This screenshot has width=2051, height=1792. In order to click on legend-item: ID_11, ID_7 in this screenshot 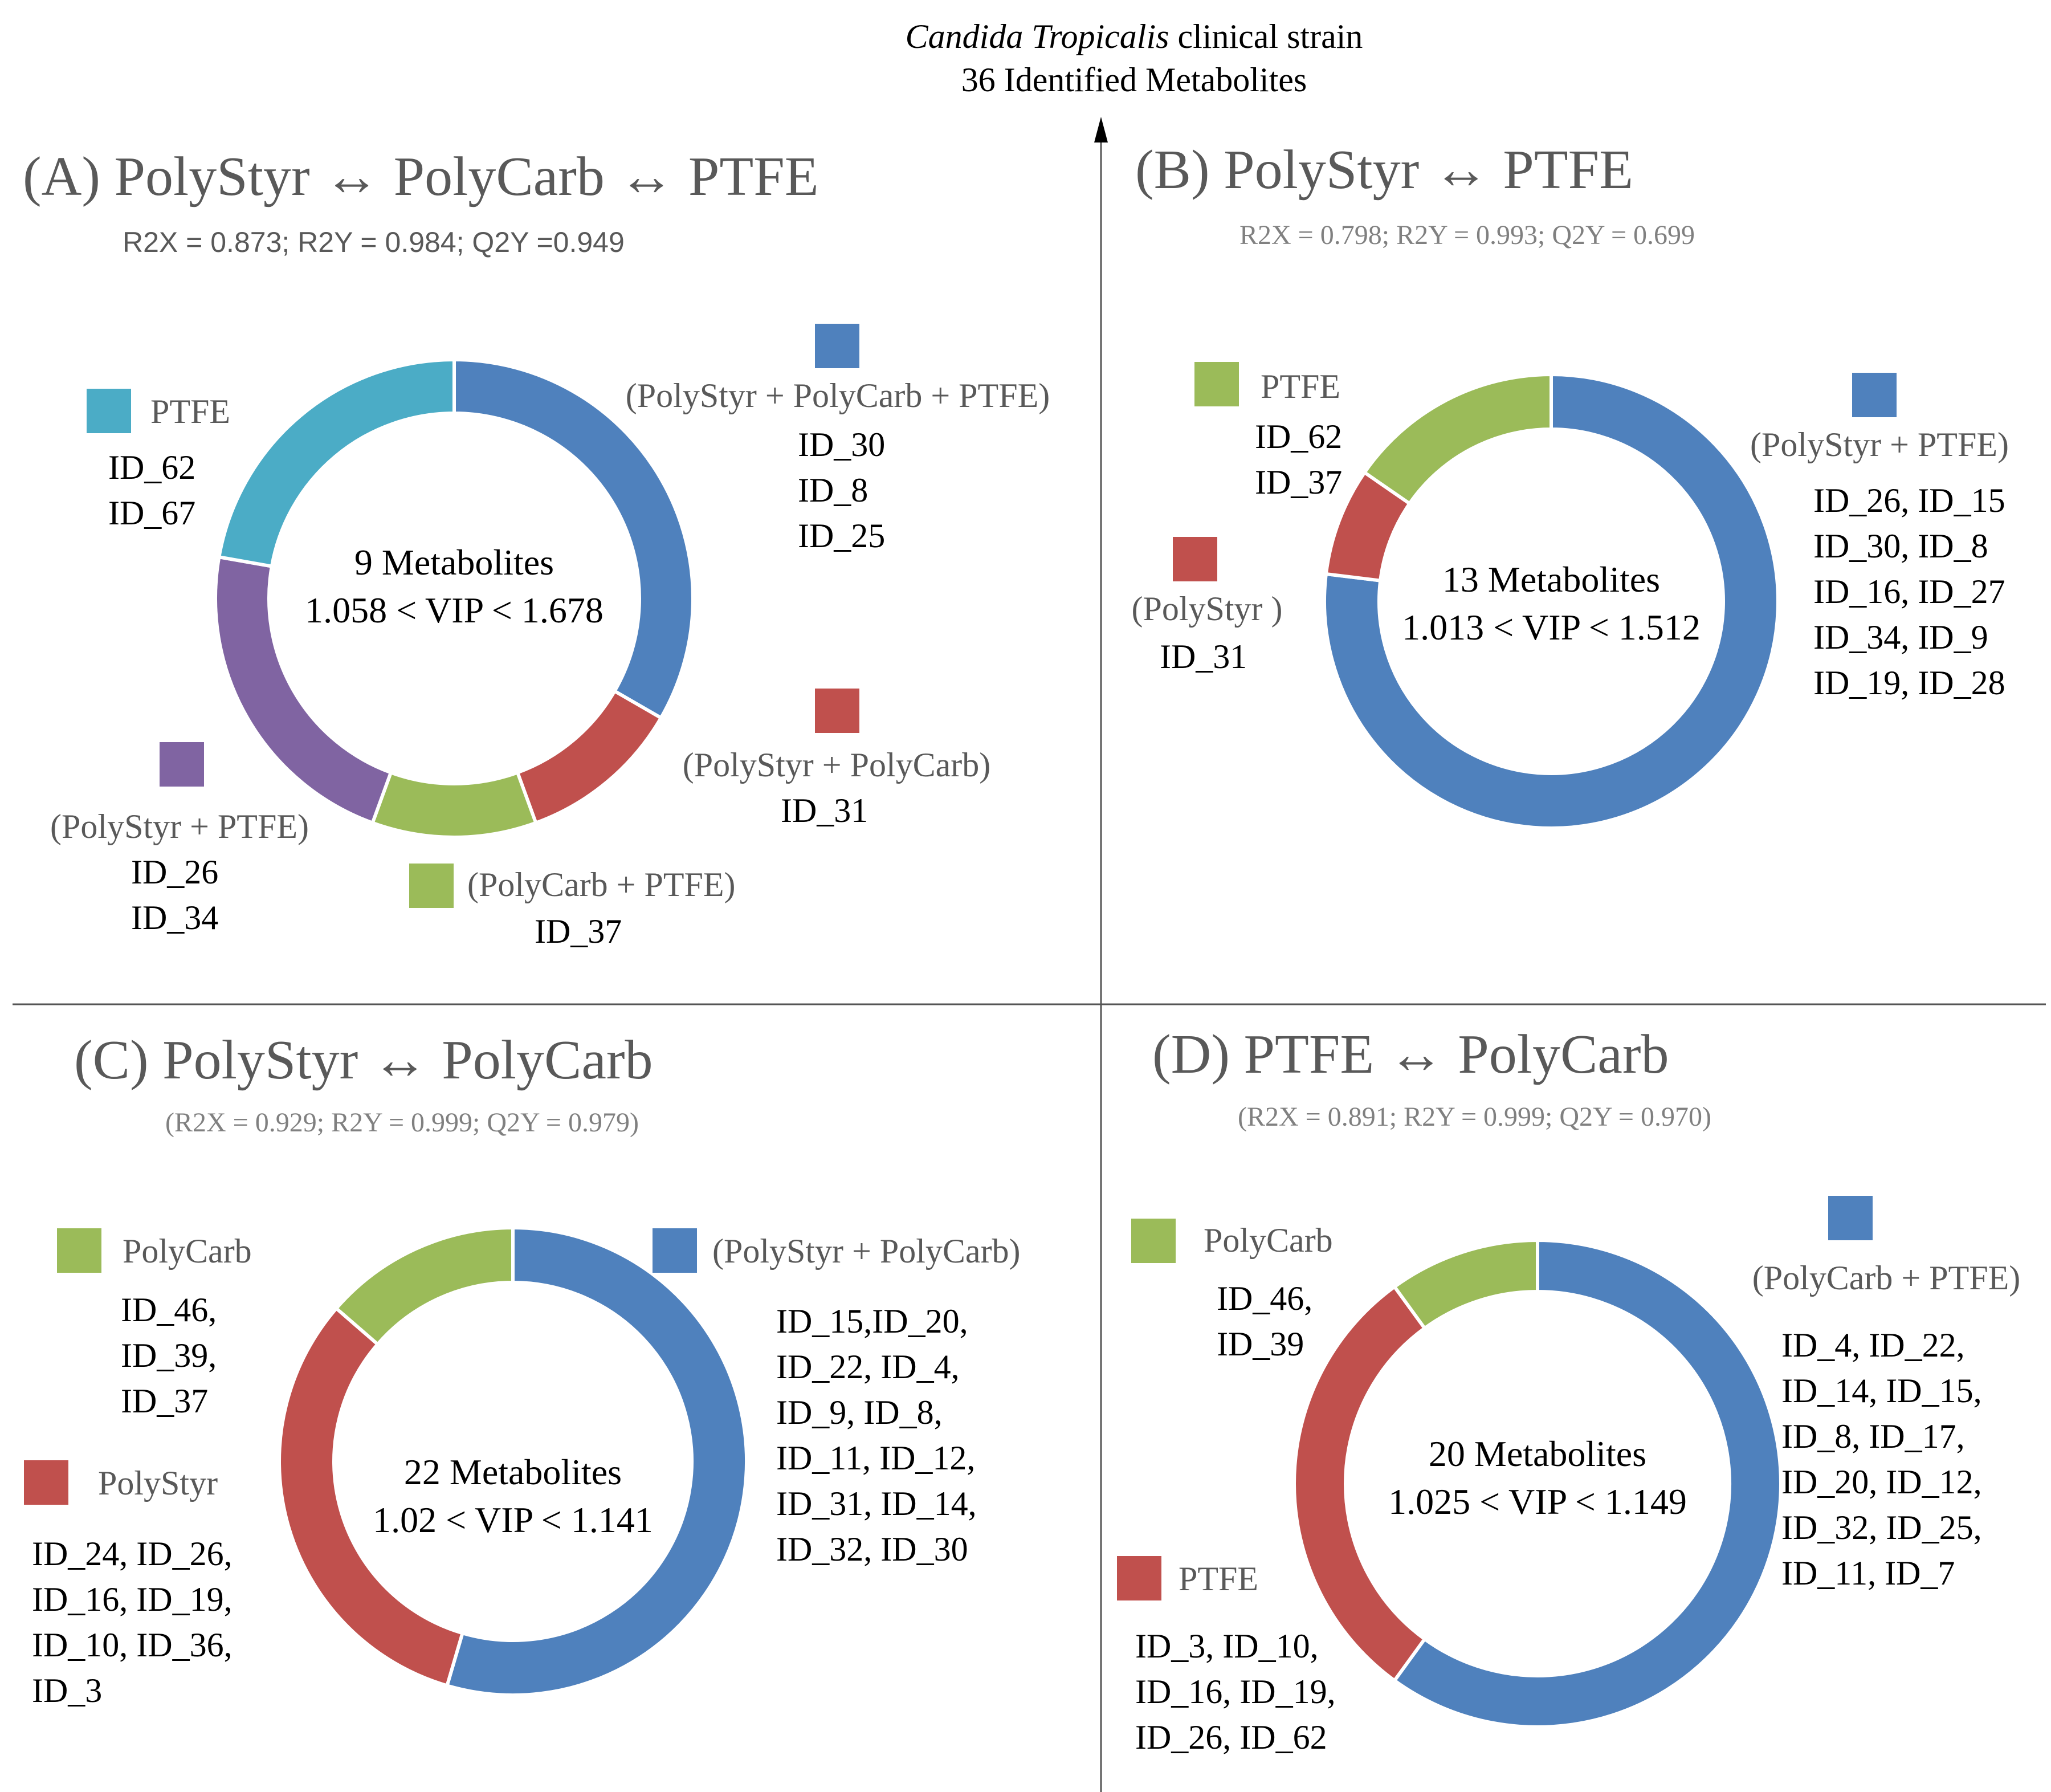, I will do `click(1868, 1573)`.